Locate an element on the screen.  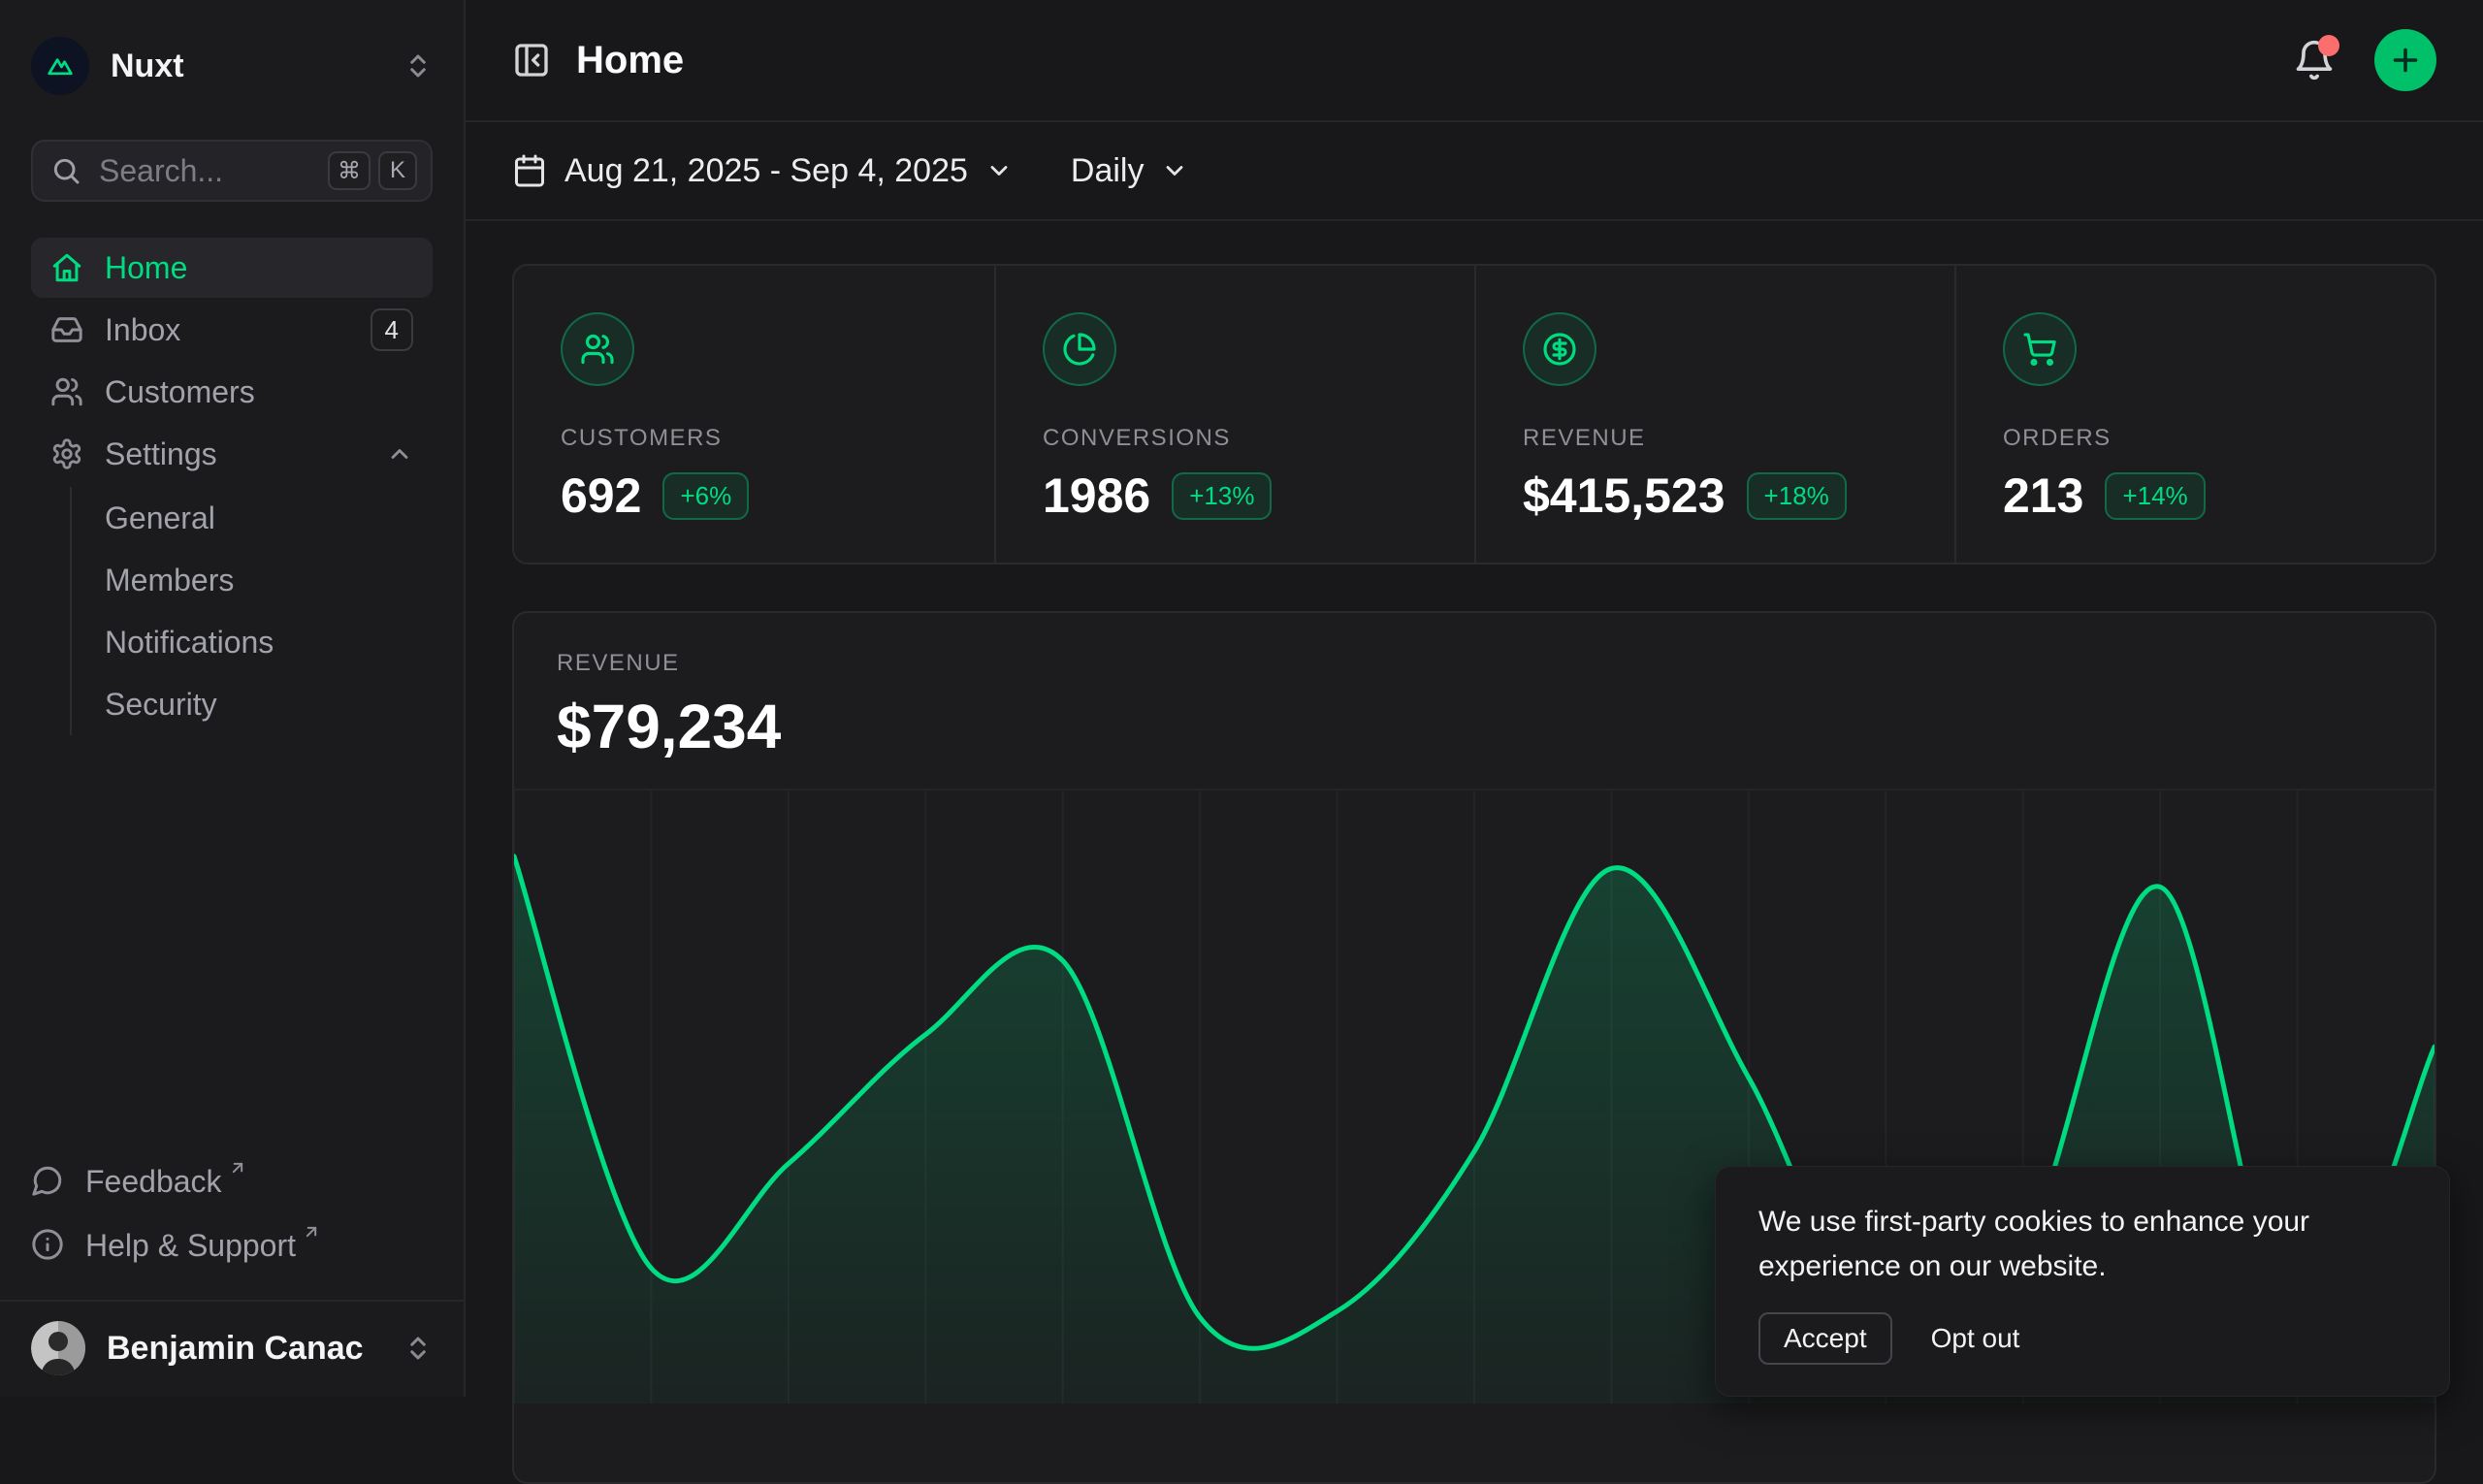
revenue-chart-label: REVENUE is located at coordinates (618, 663).